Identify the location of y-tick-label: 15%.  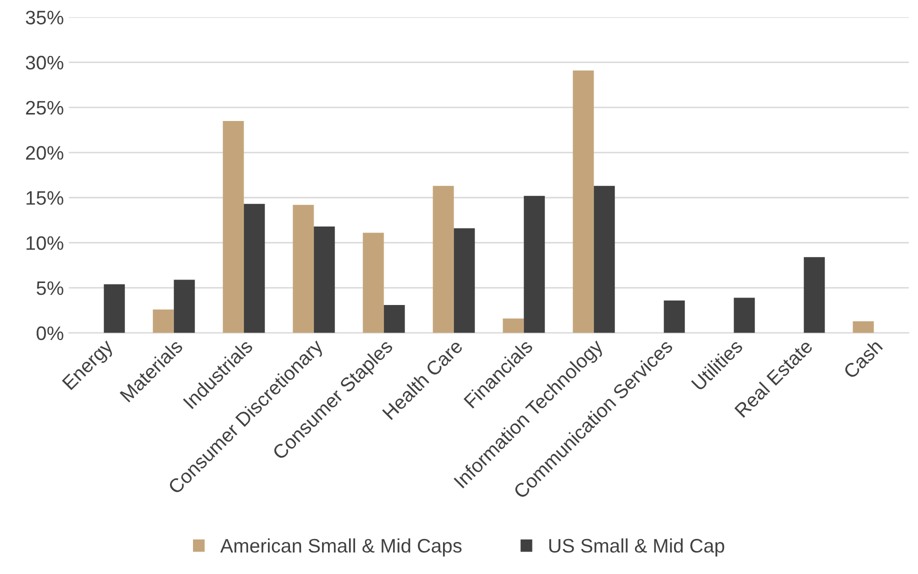
(45, 198).